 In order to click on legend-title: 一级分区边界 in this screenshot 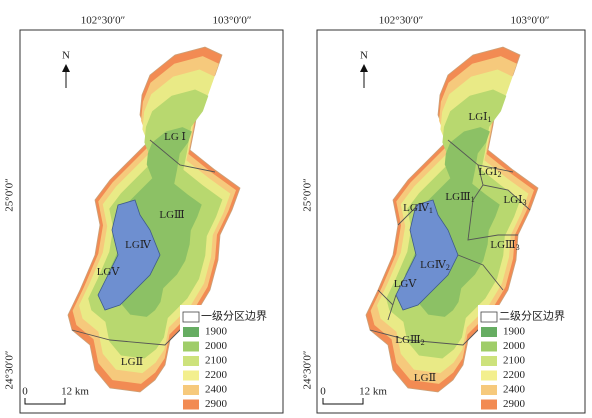, I will do `click(234, 316)`.